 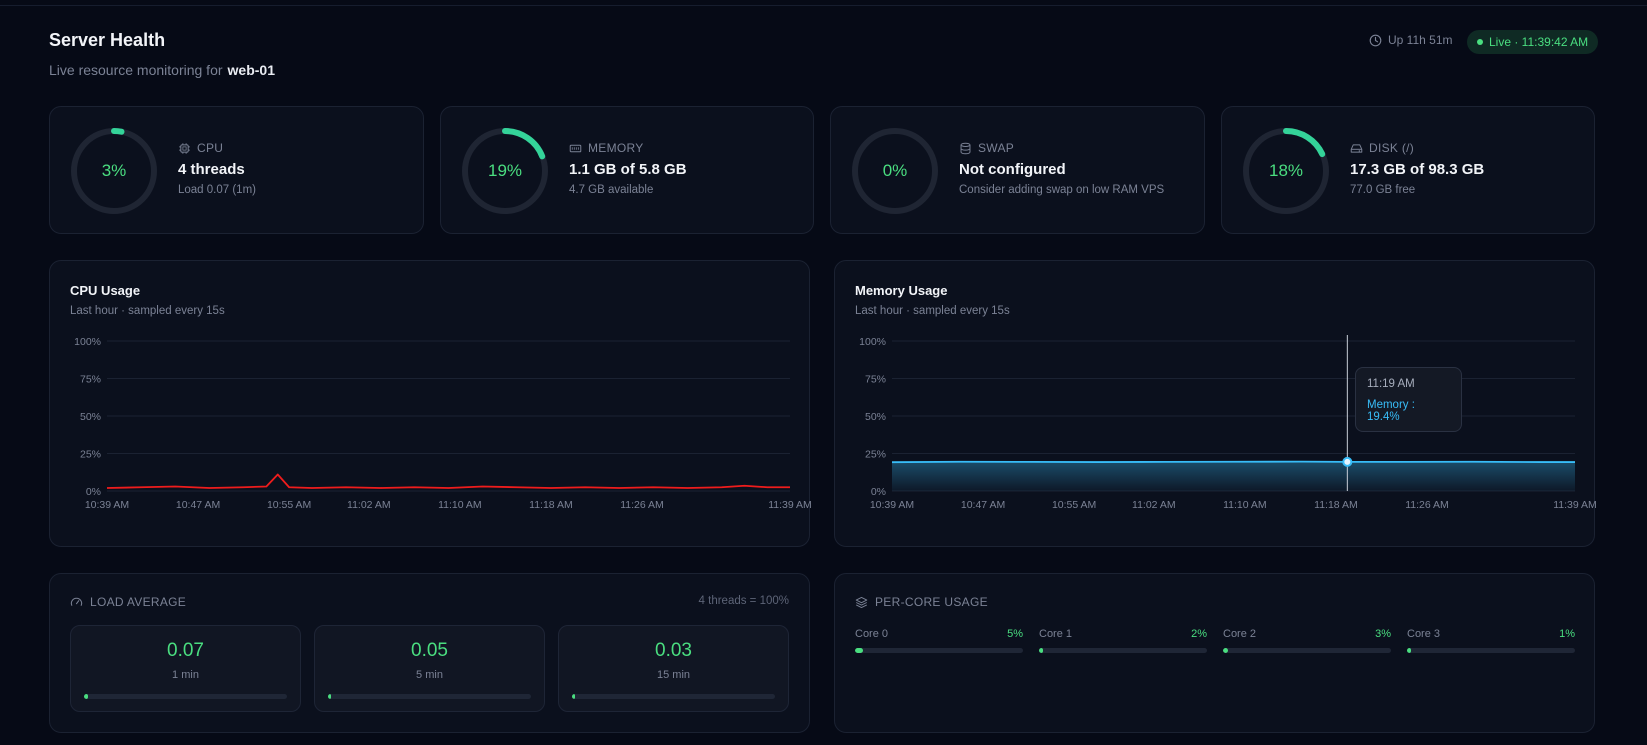 I want to click on memory-sub-value: 4.7 GB available, so click(x=611, y=190).